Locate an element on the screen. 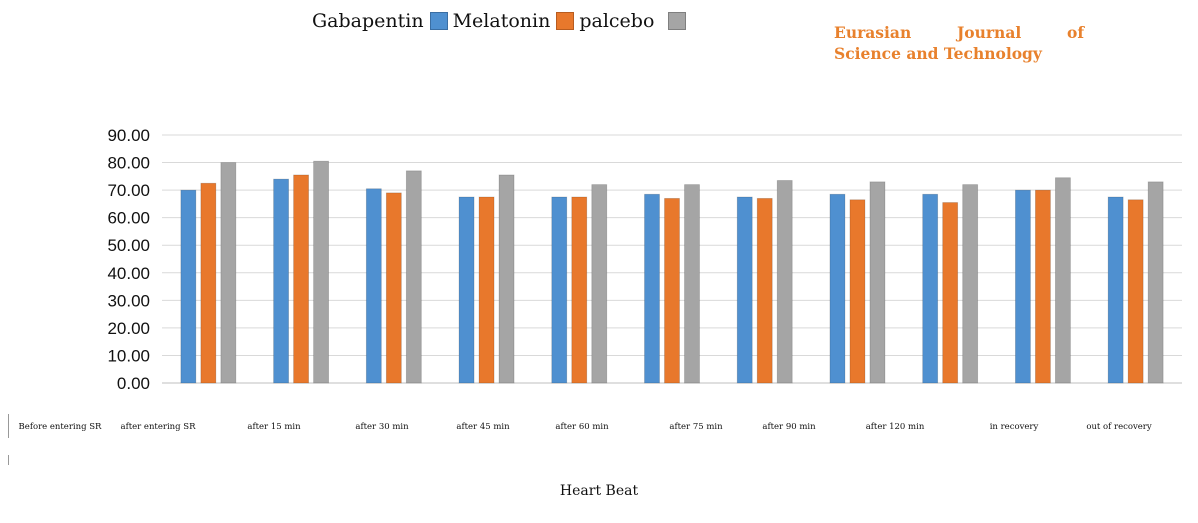  journal-word-2: Journal is located at coordinates (989, 32).